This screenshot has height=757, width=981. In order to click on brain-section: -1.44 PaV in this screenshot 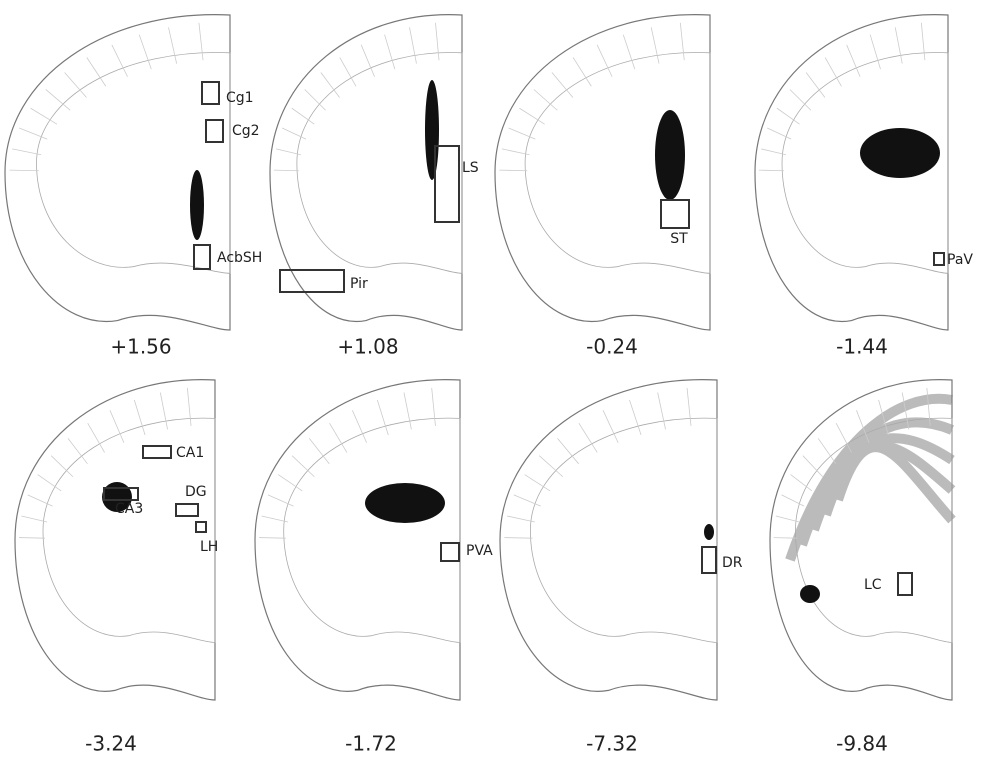, I will do `click(863, 186)`.